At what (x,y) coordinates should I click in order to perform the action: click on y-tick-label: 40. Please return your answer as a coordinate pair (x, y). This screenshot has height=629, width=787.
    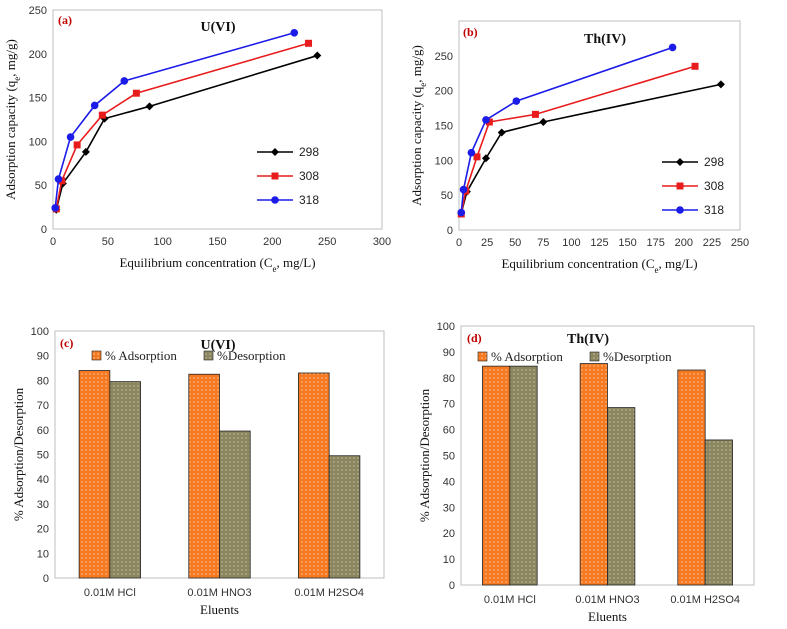
    Looking at the image, I should click on (43, 480).